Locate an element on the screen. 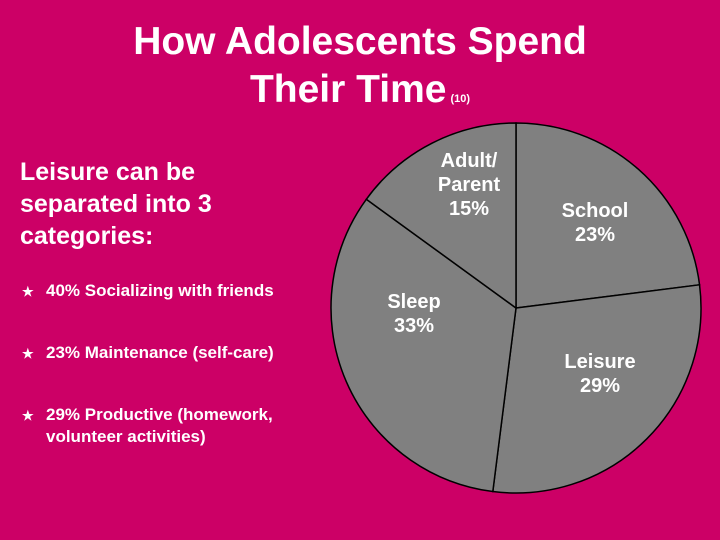 The image size is (720, 540). bullet-text: 40% Socializing with friends is located at coordinates (160, 290).